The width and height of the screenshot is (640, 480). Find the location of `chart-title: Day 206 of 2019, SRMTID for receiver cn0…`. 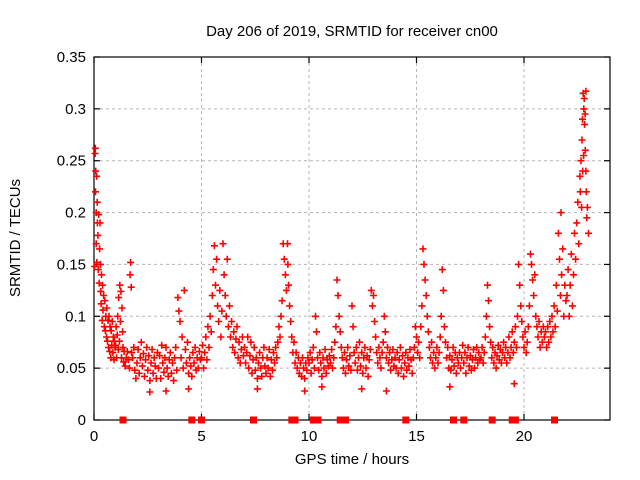

chart-title: Day 206 of 2019, SRMTID for receiver cn0… is located at coordinates (352, 31).